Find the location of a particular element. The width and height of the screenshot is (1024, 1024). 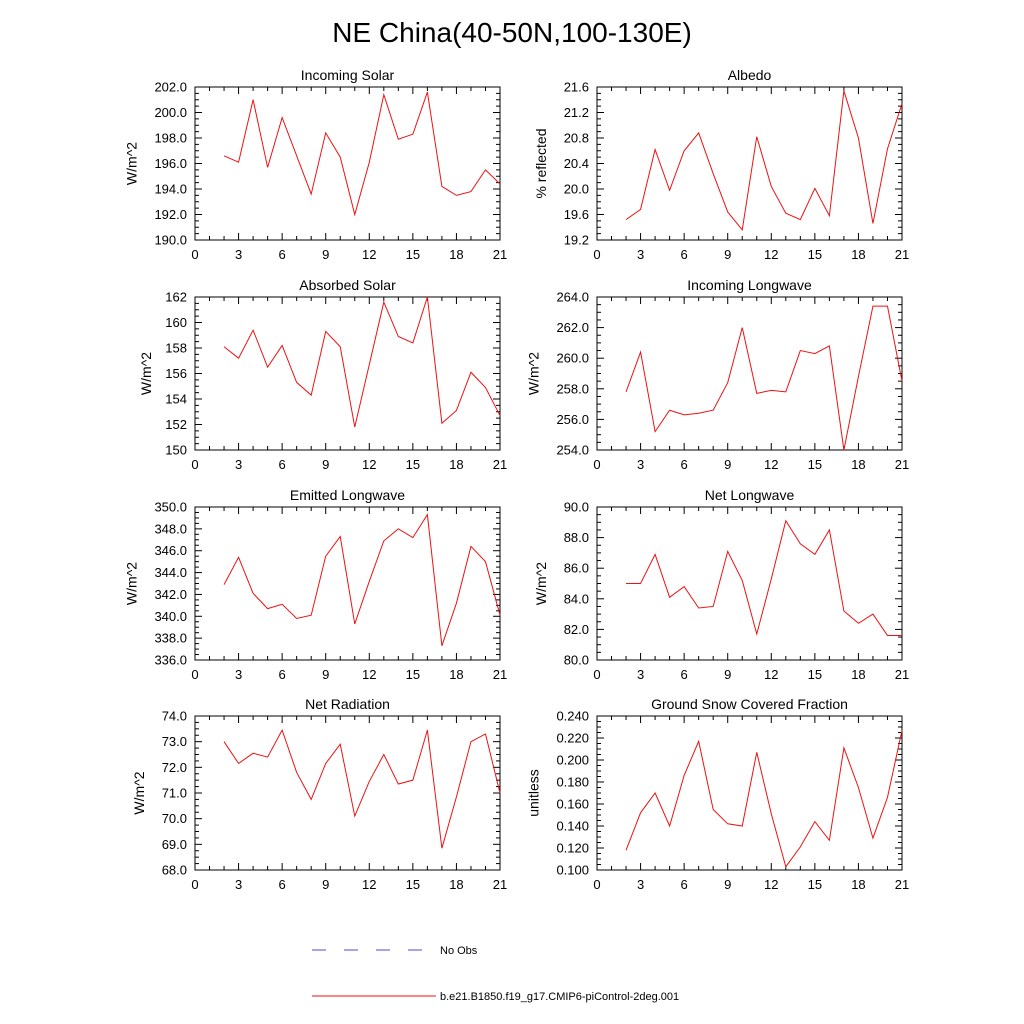

y-tick-label: 160 is located at coordinates (176, 322).